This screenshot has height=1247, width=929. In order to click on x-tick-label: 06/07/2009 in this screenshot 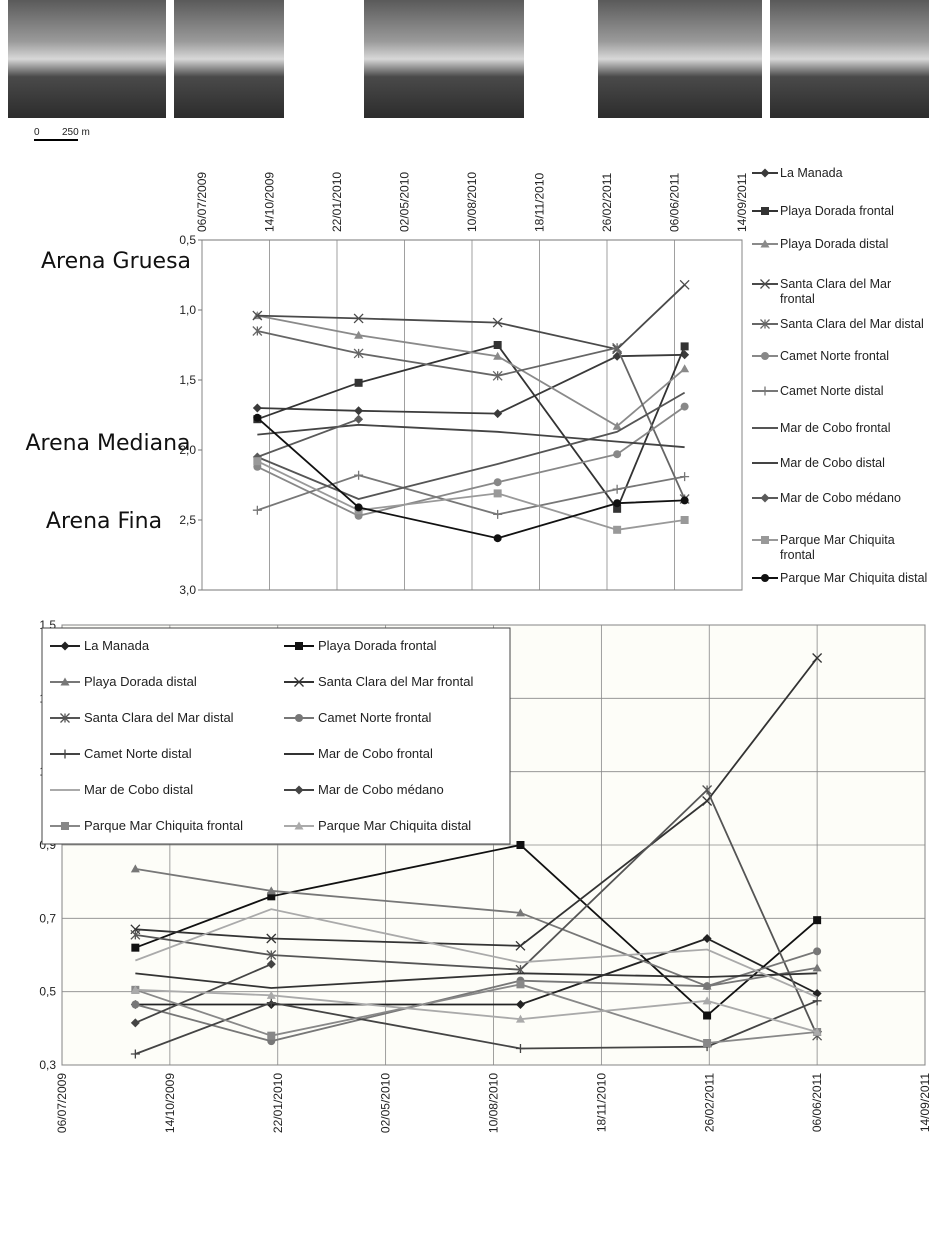, I will do `click(202, 202)`.